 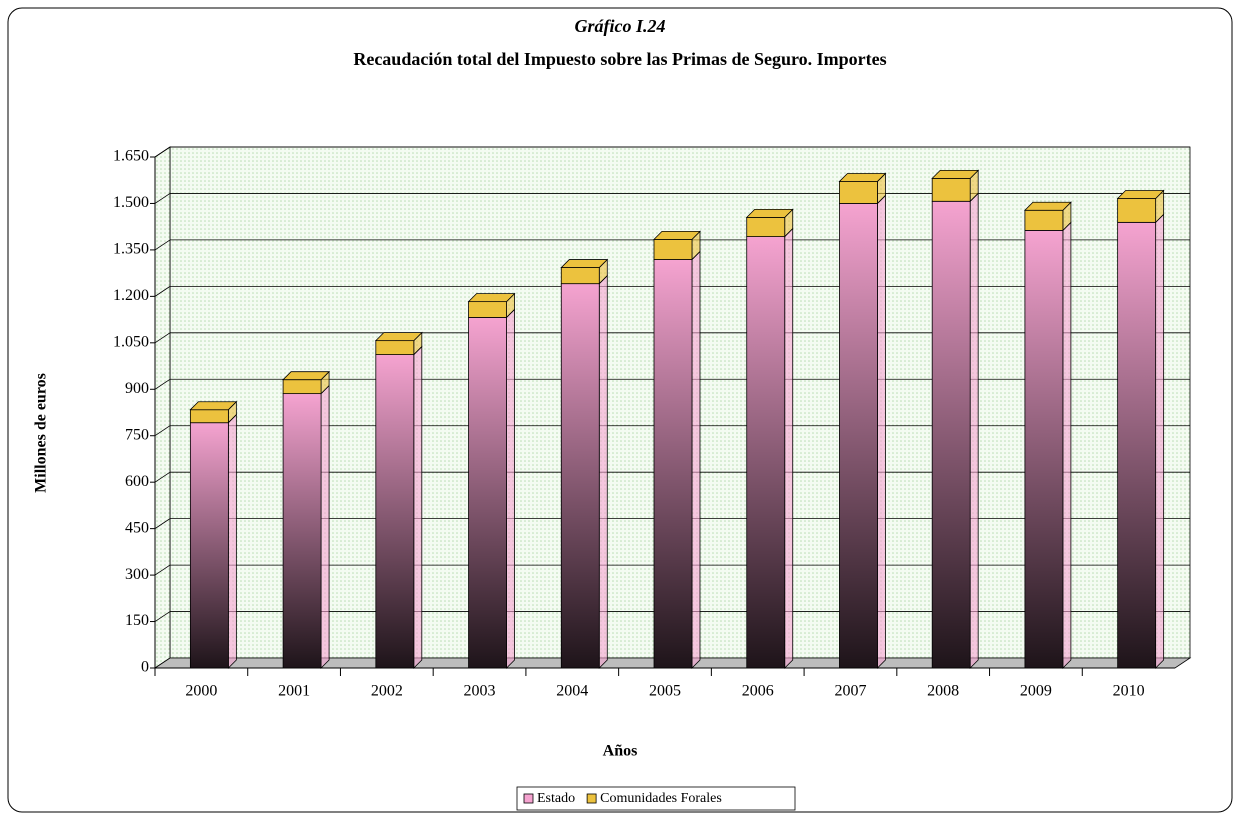 What do you see at coordinates (850, 691) in the screenshot?
I see `x-tick-label: 2007` at bounding box center [850, 691].